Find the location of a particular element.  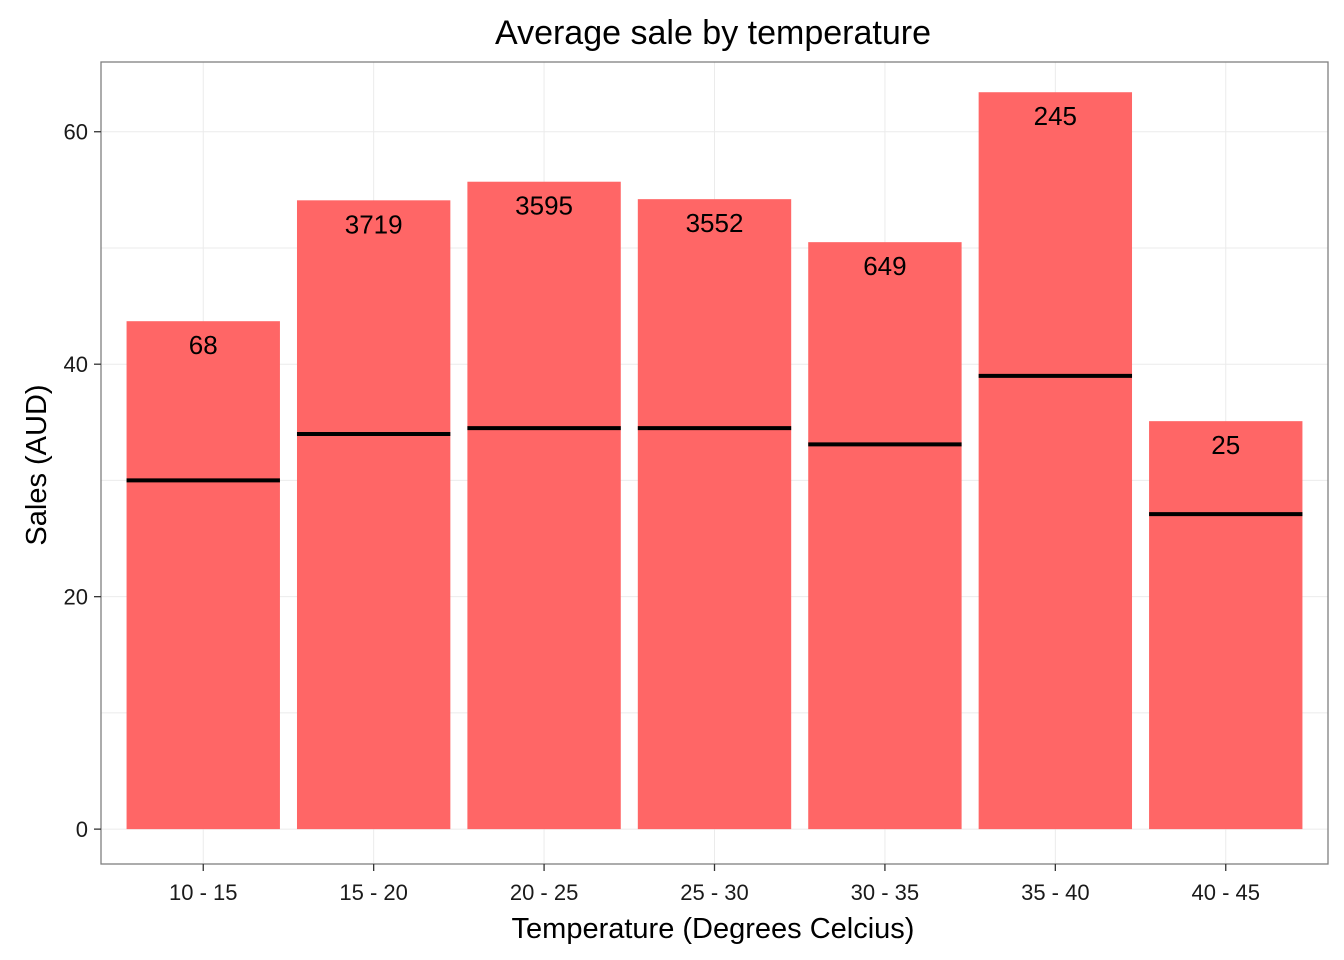

data-label: 68 is located at coordinates (203, 345).